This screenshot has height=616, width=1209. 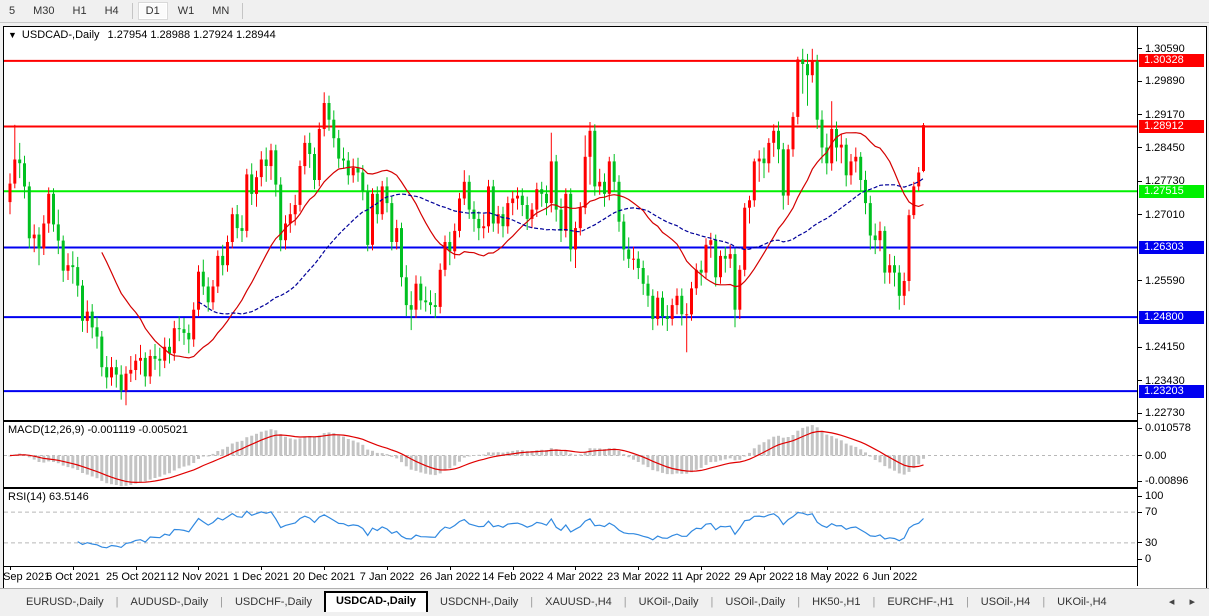 I want to click on macd-signal-line, so click(x=466, y=457).